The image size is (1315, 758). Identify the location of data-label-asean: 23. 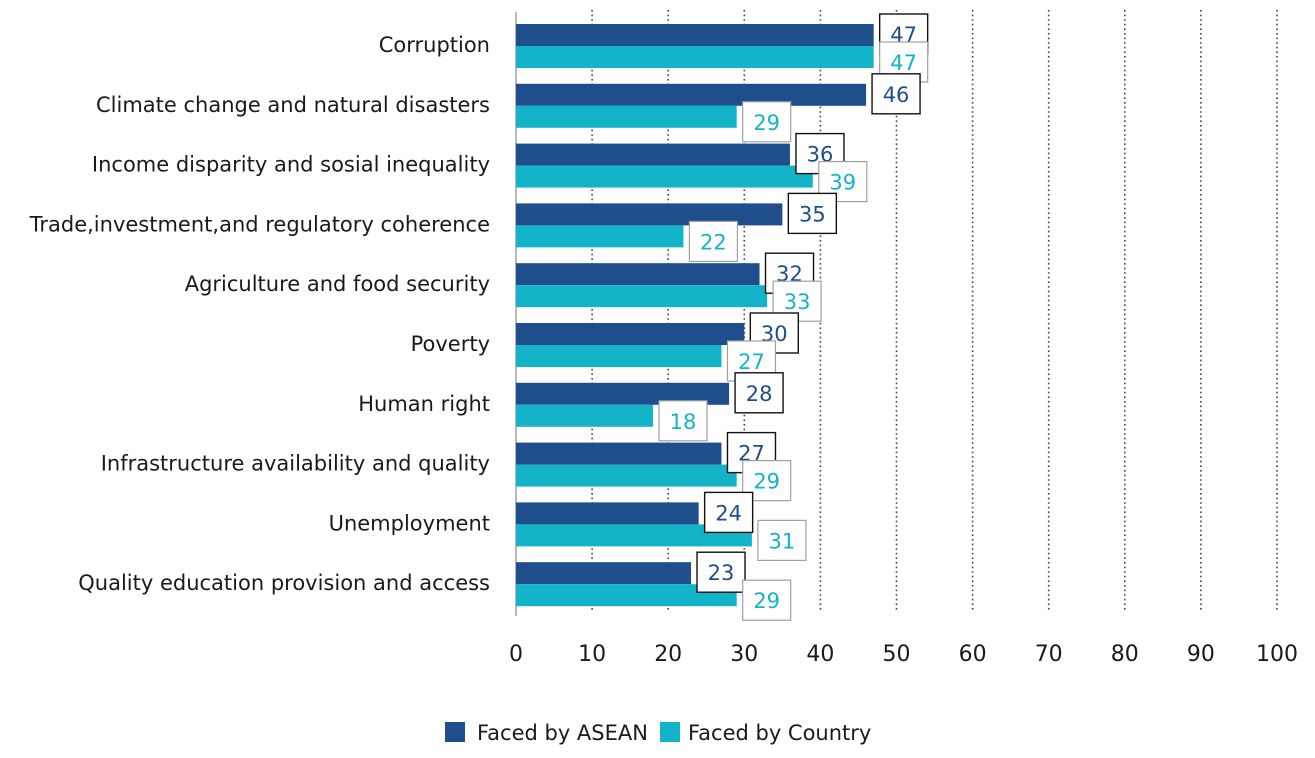
(721, 573).